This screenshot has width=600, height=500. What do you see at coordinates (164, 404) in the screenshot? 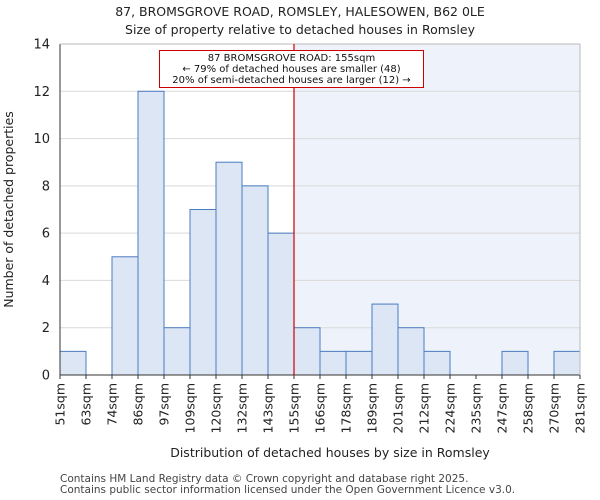
I see `x-tick-label: 97sqm` at bounding box center [164, 404].